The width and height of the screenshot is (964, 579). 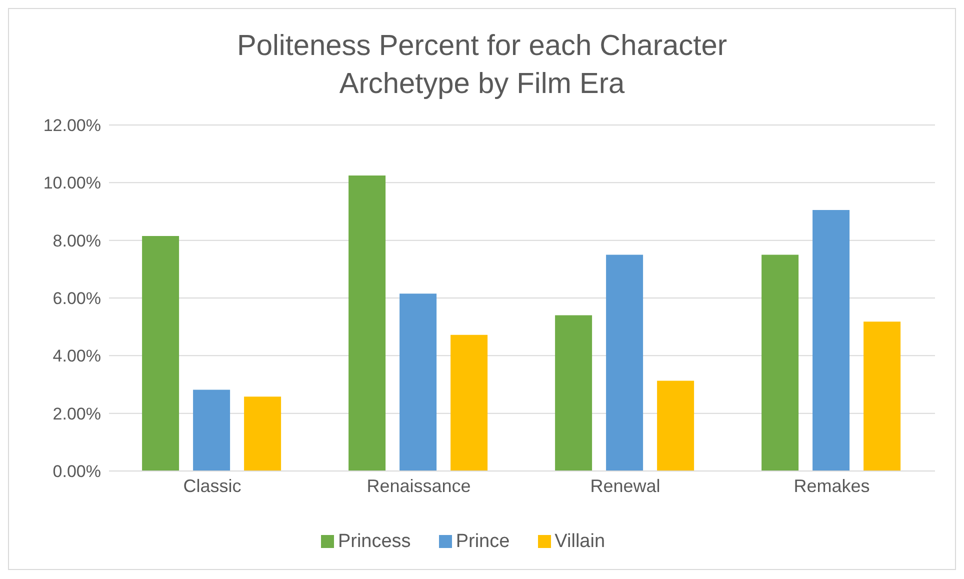 What do you see at coordinates (418, 486) in the screenshot?
I see `x-tick-label: Renaissance` at bounding box center [418, 486].